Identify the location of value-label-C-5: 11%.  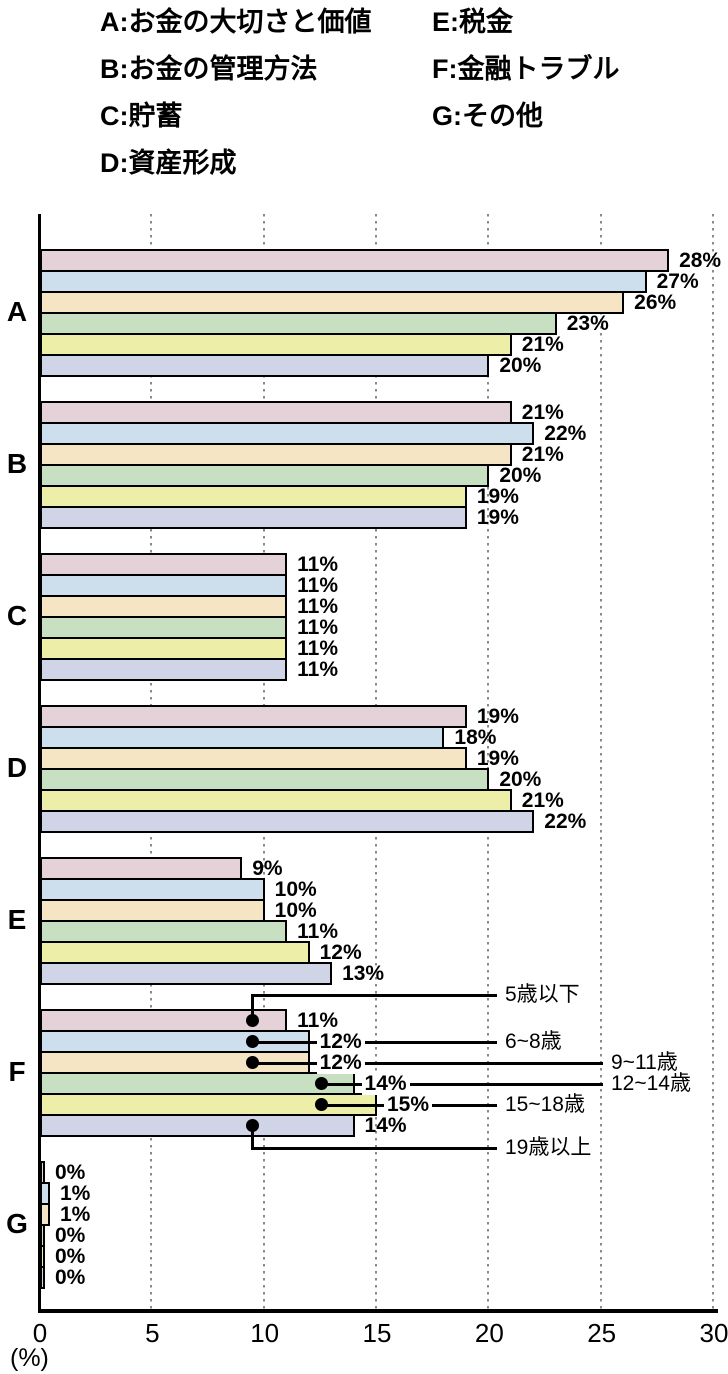
(317, 669).